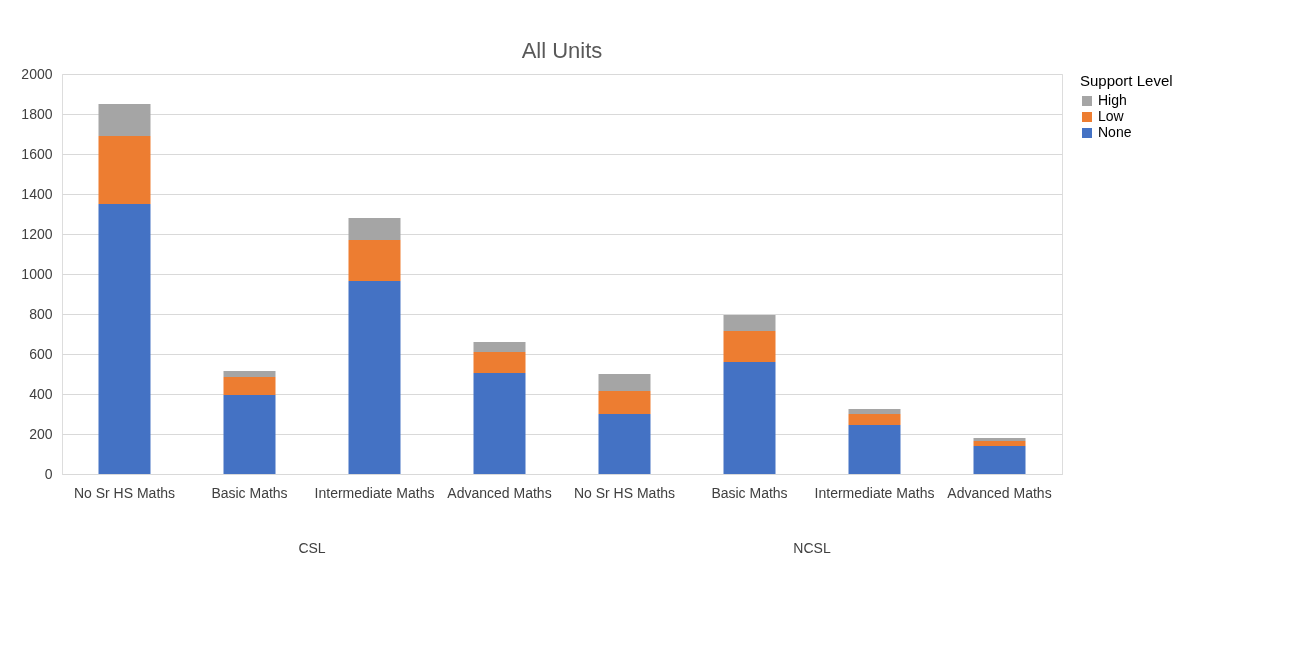  Describe the element at coordinates (41, 393) in the screenshot. I see `y-tick-label: 400` at that location.